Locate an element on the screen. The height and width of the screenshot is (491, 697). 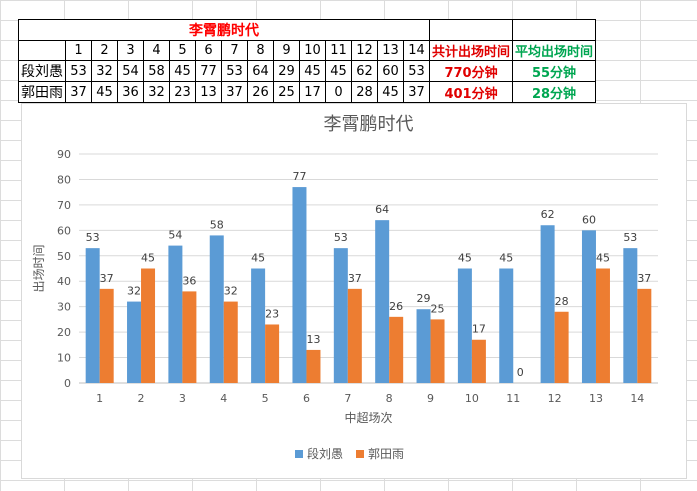
x-tick-label: 13 is located at coordinates (596, 398).